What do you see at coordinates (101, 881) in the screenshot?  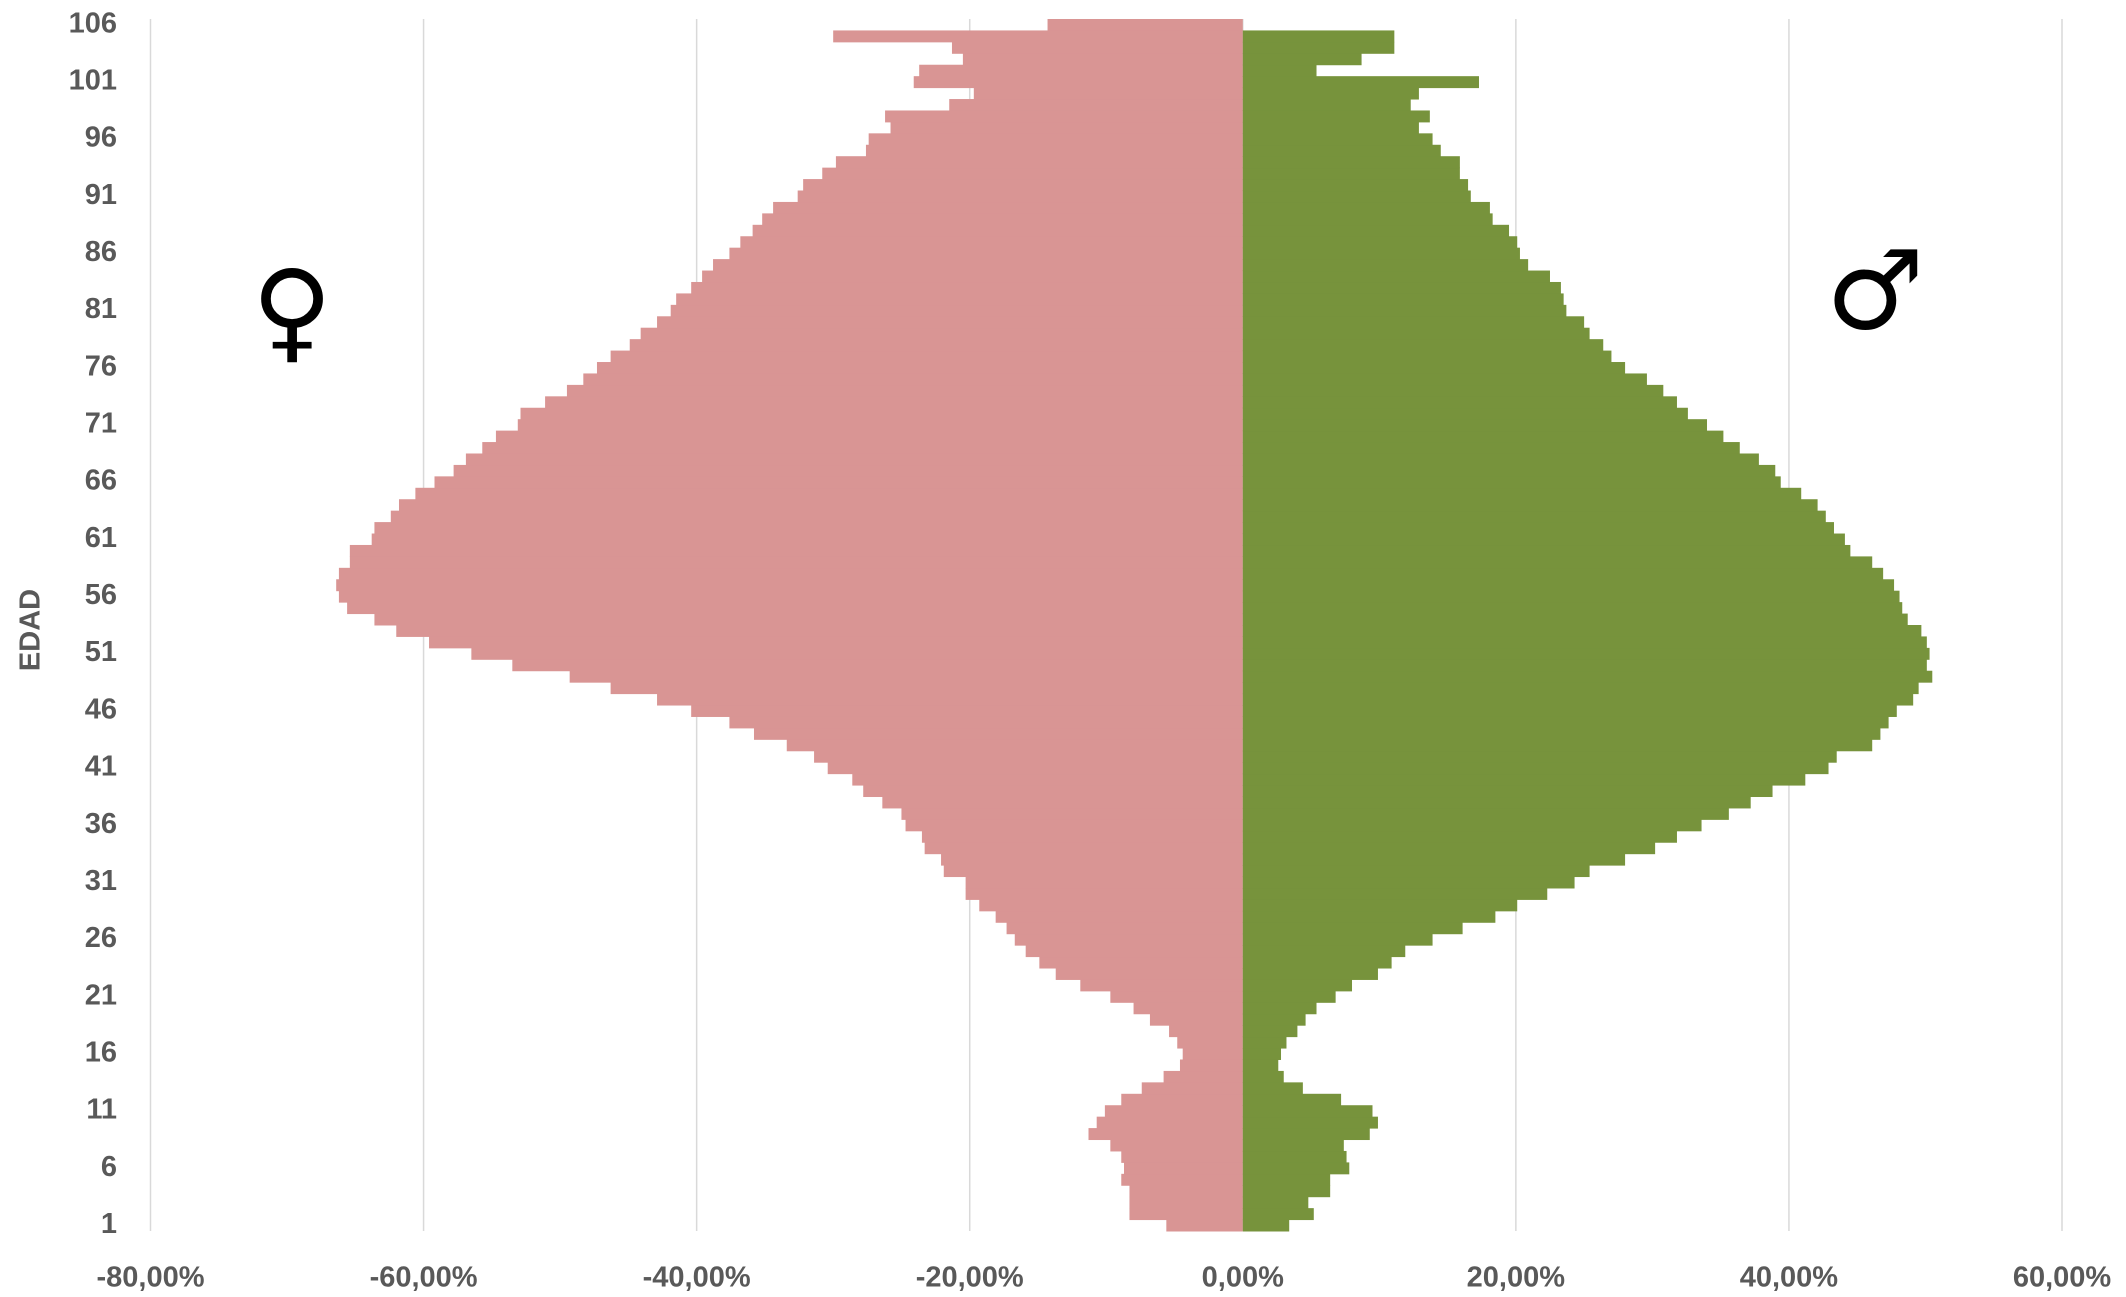 I see `y-tick-label: 31` at bounding box center [101, 881].